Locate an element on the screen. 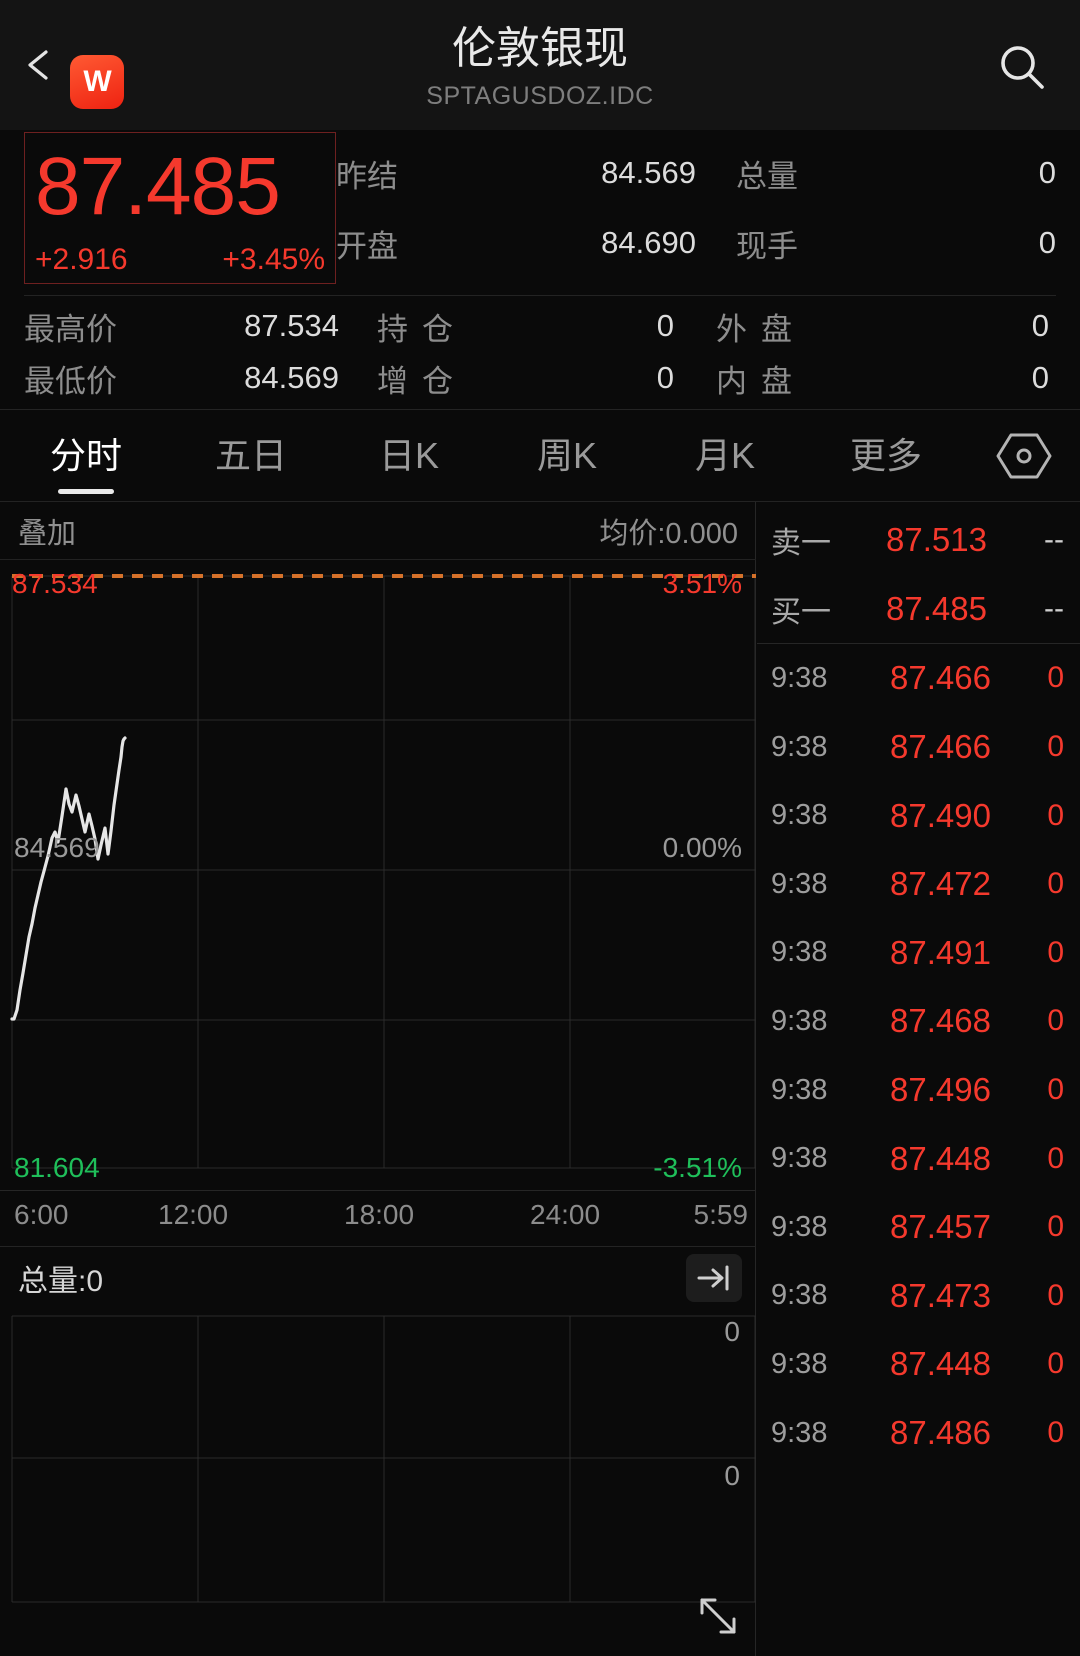 This screenshot has height=1656, width=1080. tab-more: 更多 is located at coordinates (886, 456).